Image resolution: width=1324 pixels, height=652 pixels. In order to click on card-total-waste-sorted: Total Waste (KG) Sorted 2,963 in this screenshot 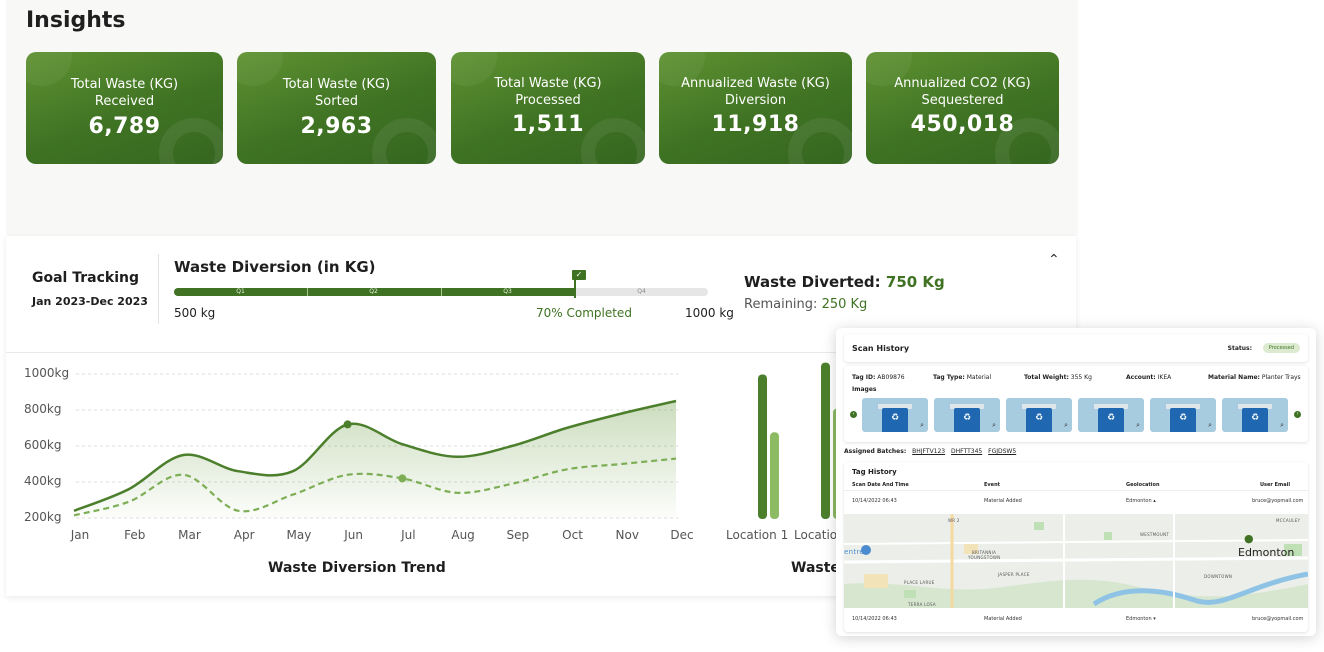, I will do `click(336, 108)`.